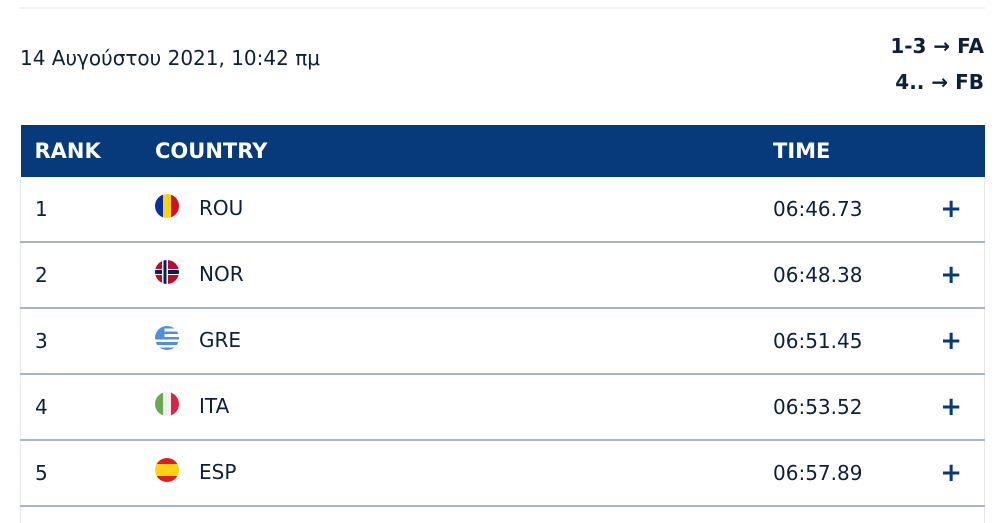  I want to click on time: 06:48.38, so click(844, 275).